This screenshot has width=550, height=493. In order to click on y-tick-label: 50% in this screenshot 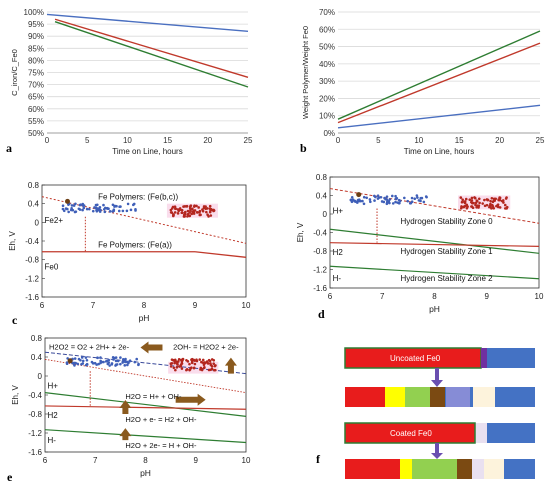, I will do `click(327, 47)`.